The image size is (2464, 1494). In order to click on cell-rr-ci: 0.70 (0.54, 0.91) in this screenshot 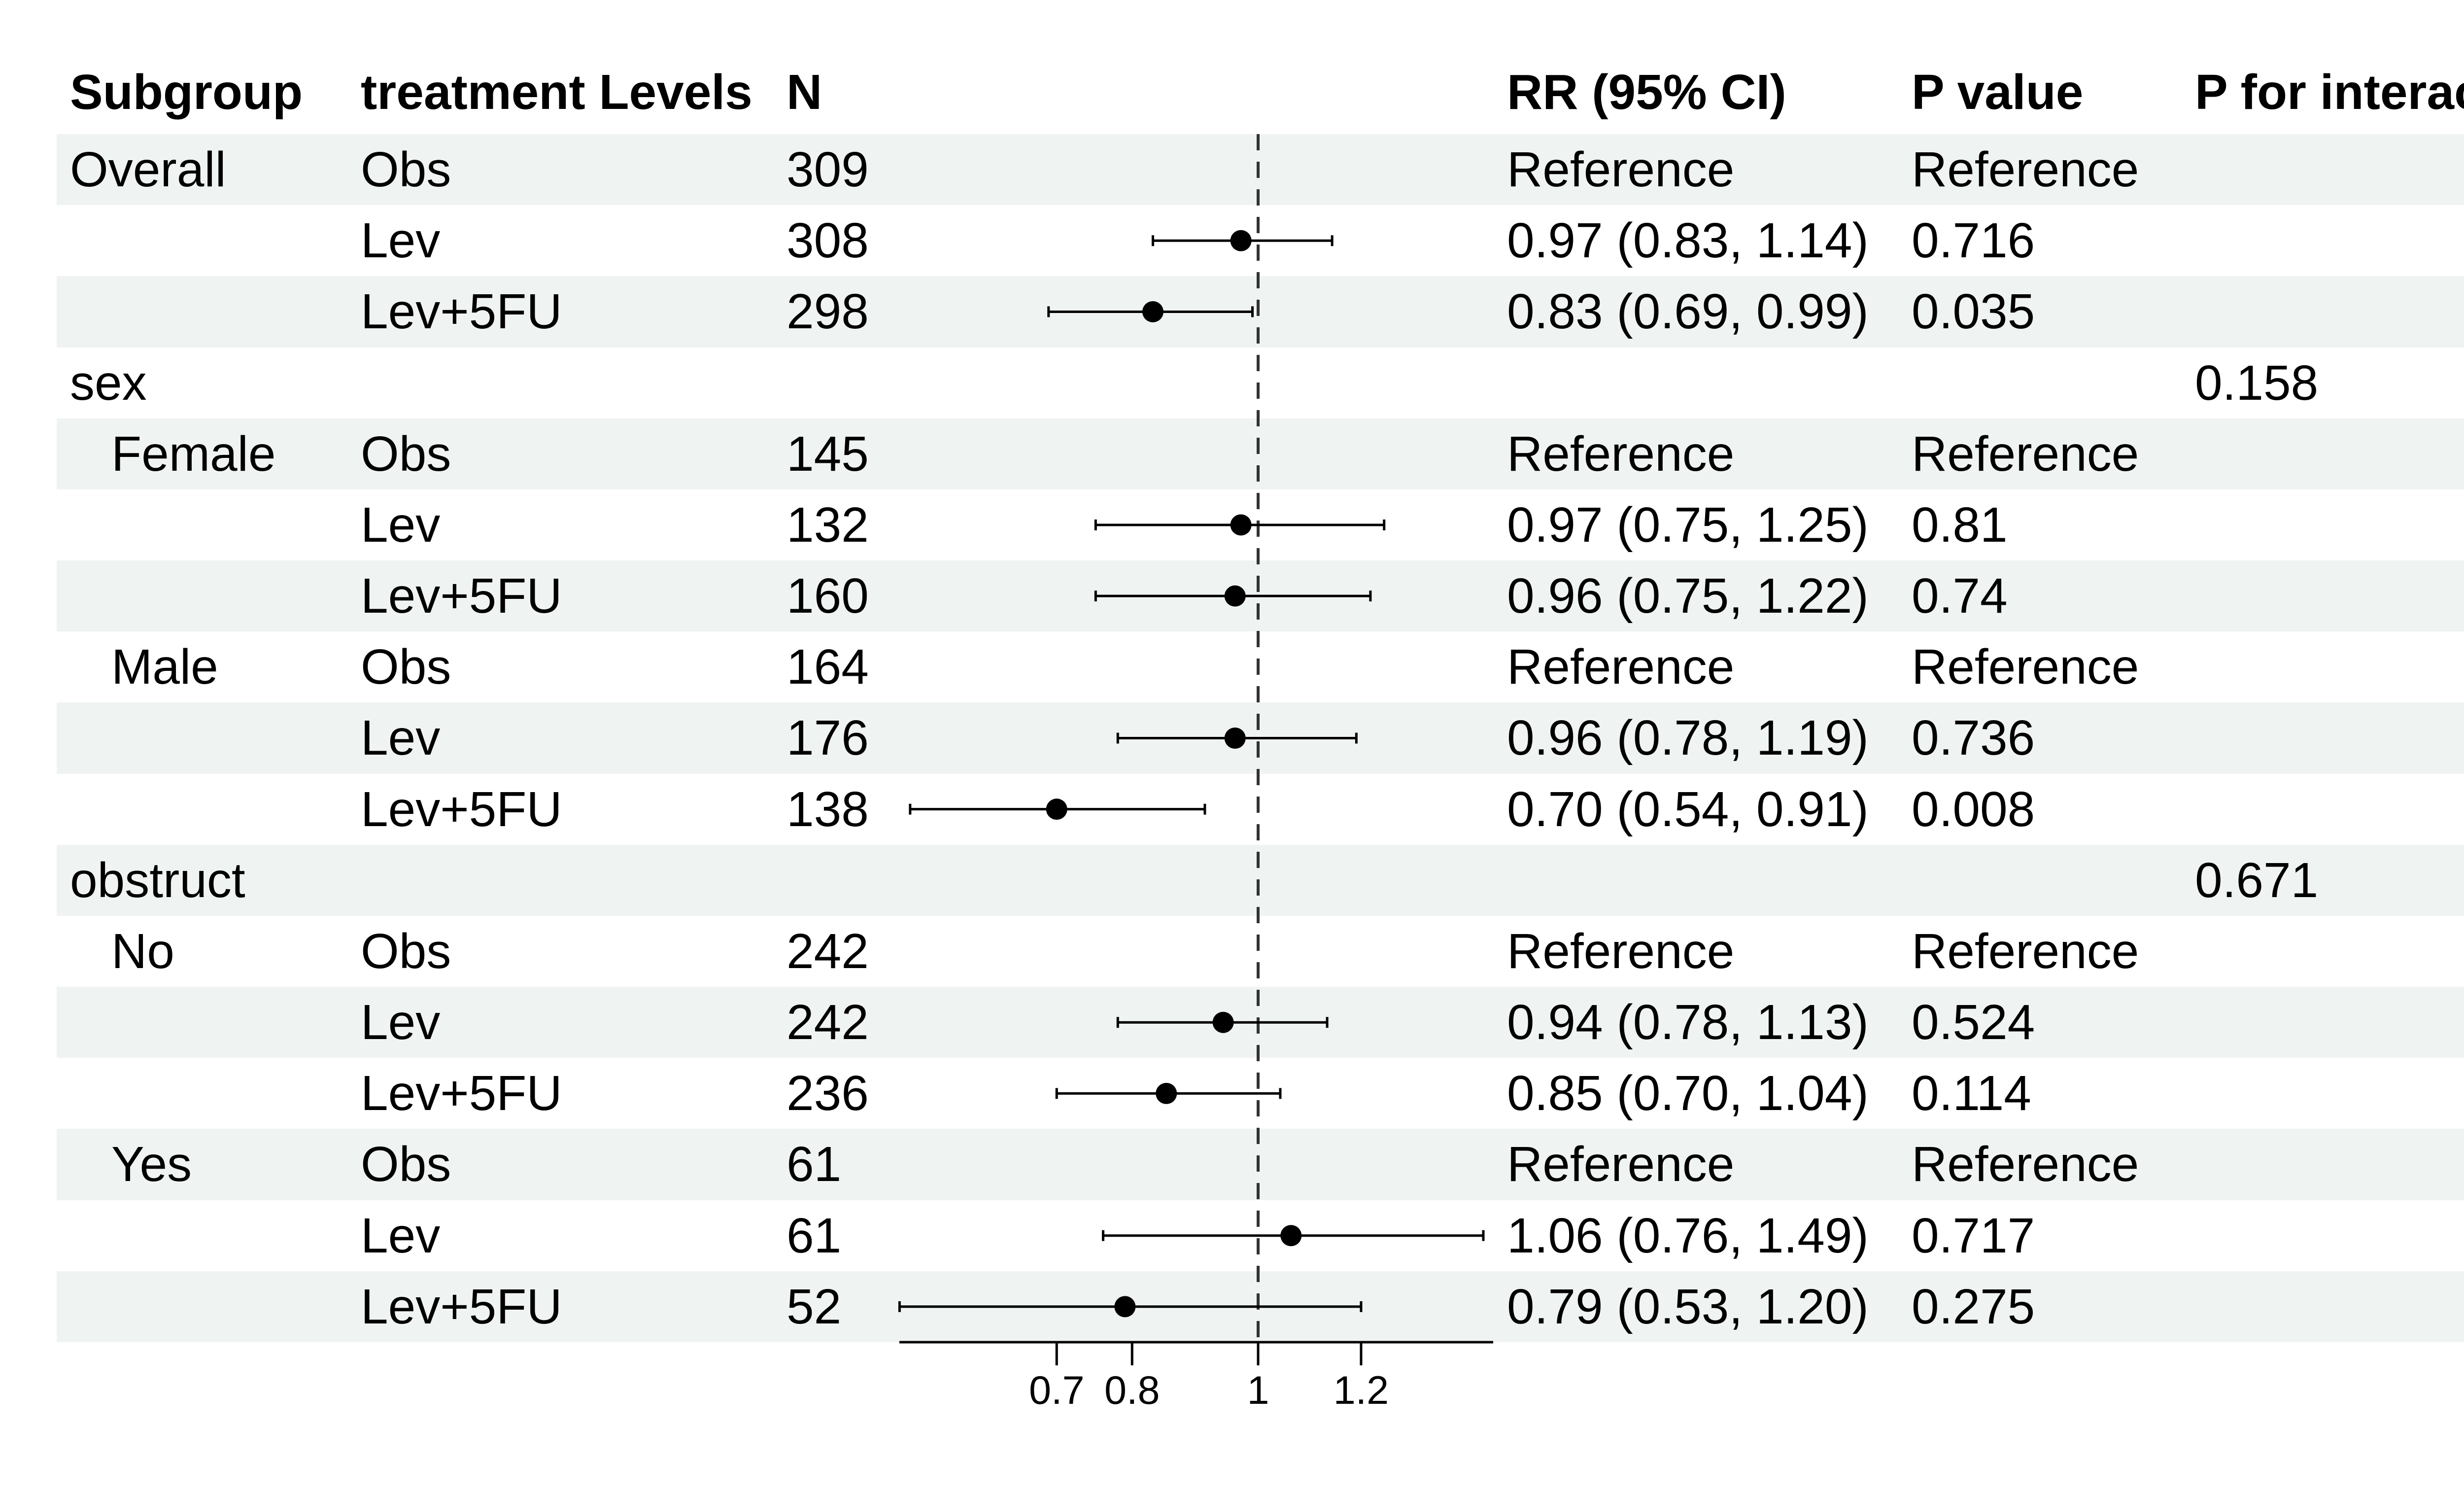, I will do `click(1688, 809)`.